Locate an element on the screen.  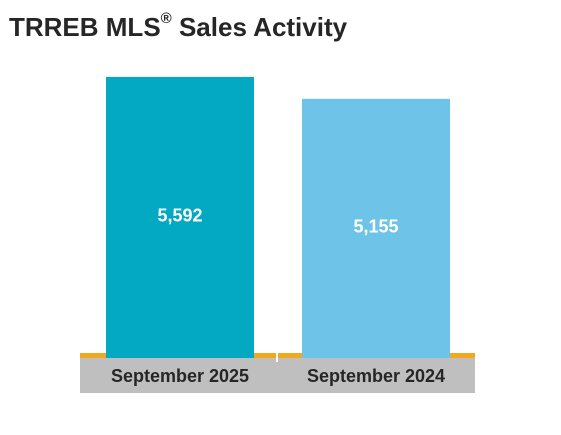
chart-title-main: TRREB MLS is located at coordinates (85, 27).